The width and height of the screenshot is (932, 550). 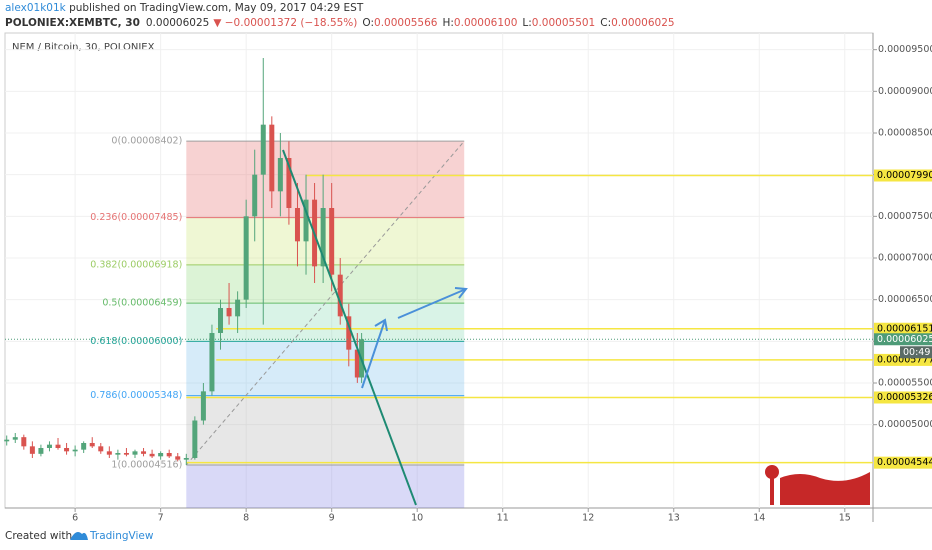 I want to click on logo, so click(x=79, y=536).